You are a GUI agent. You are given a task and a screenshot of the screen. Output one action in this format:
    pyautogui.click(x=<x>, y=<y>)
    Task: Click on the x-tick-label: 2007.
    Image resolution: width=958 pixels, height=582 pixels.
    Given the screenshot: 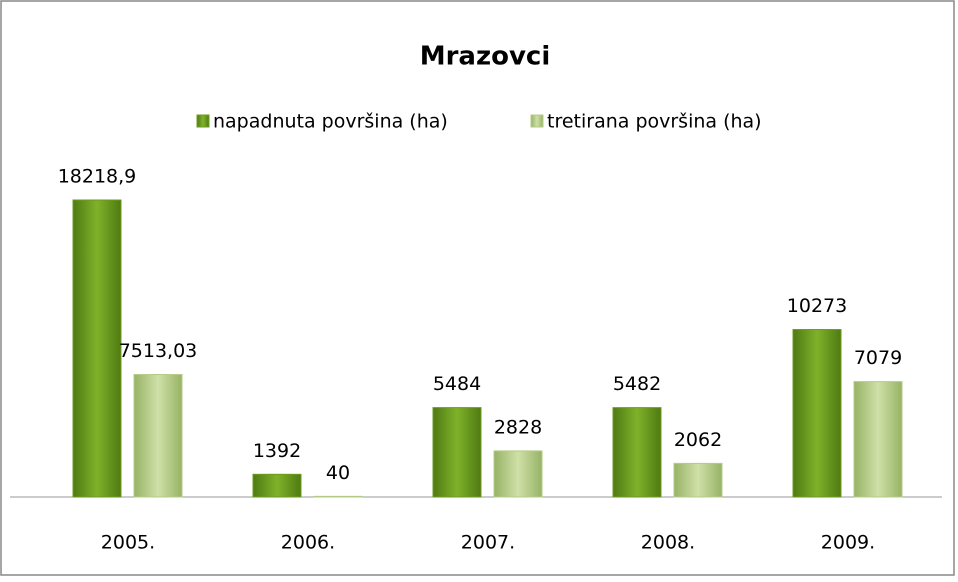 What is the action you would take?
    pyautogui.click(x=488, y=543)
    